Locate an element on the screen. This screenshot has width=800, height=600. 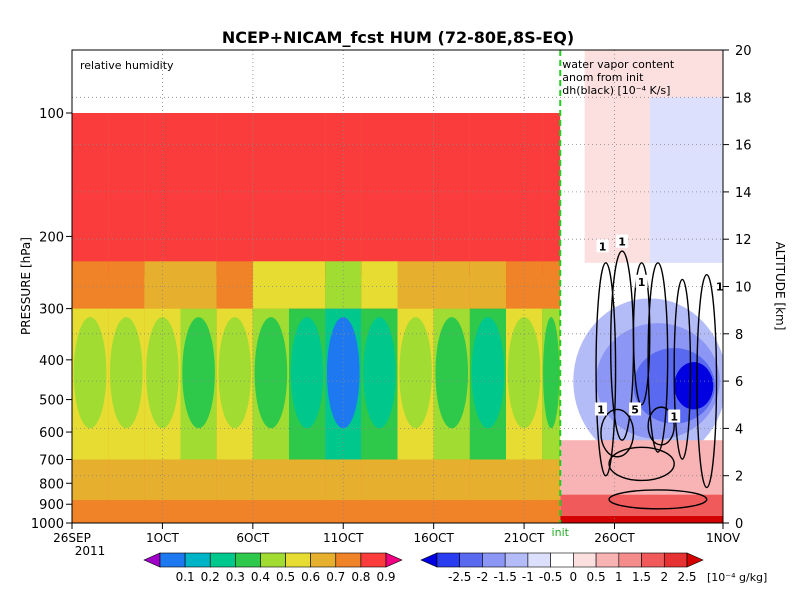
altitude-tick-label: 16 is located at coordinates (743, 146).